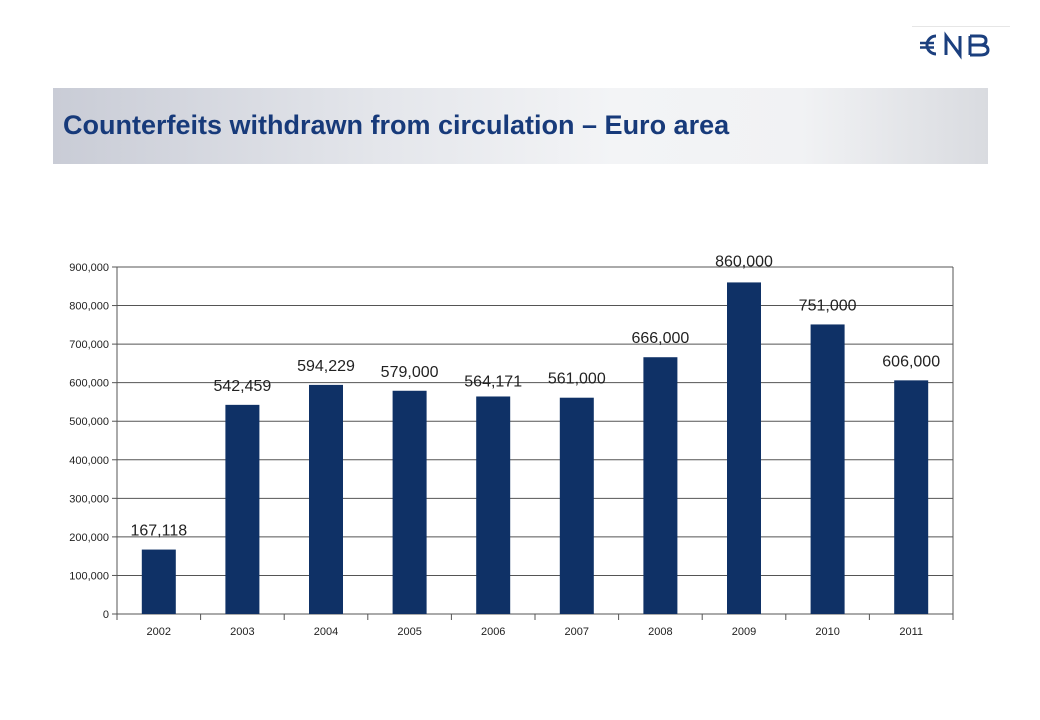 This screenshot has height=720, width=1040. I want to click on x-tick-label: 2011, so click(911, 632).